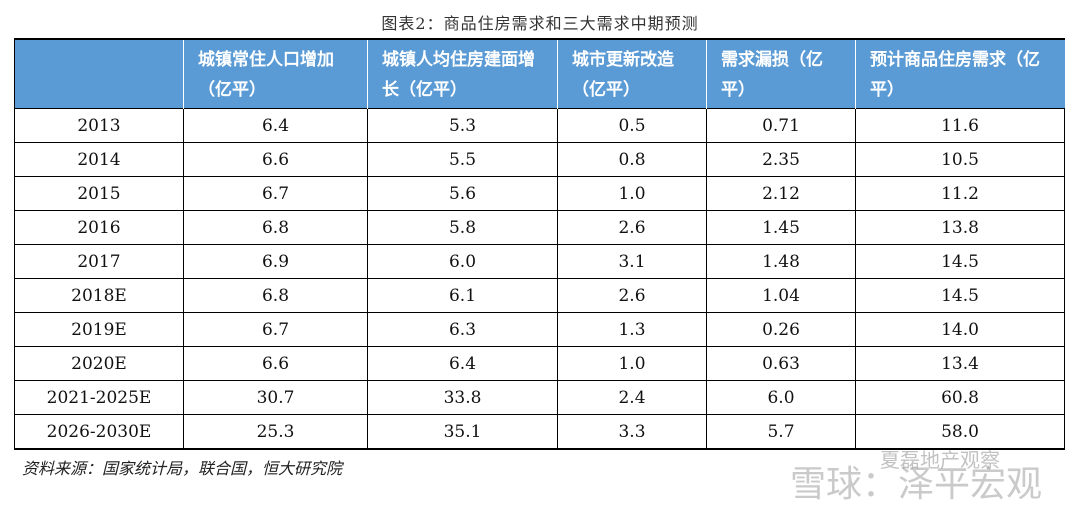  What do you see at coordinates (99, 193) in the screenshot?
I see `row-label: 2015` at bounding box center [99, 193].